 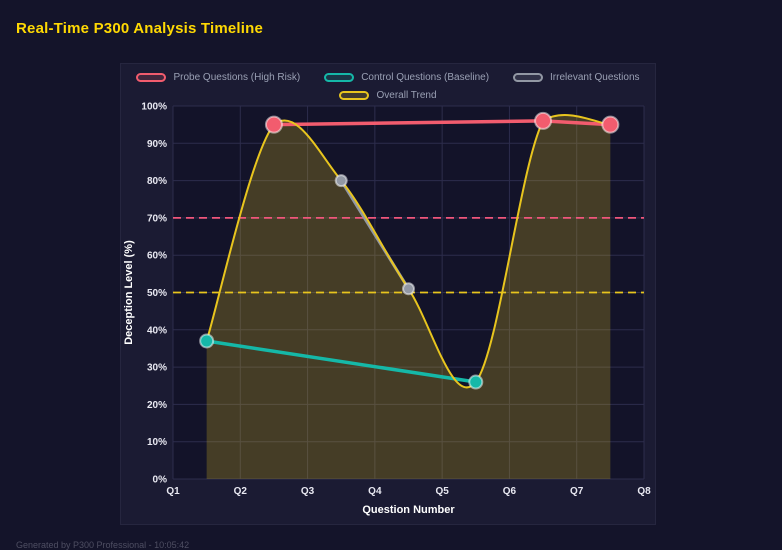 What do you see at coordinates (157, 368) in the screenshot?
I see `y-tick-label: 30%` at bounding box center [157, 368].